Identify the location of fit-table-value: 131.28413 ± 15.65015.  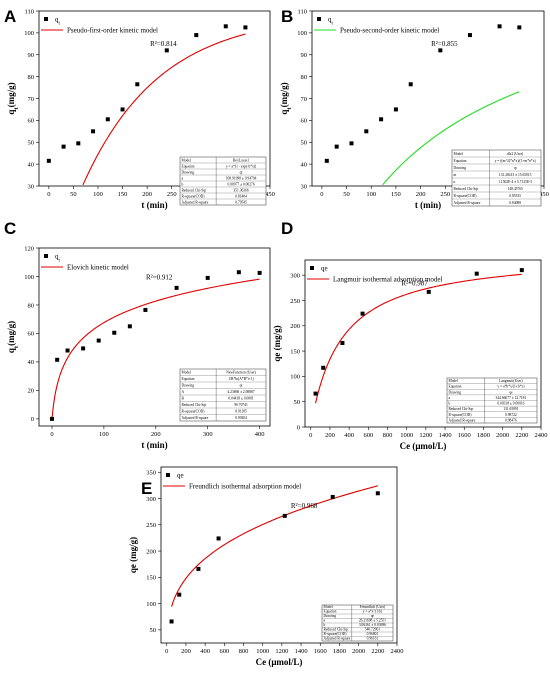
(515, 175).